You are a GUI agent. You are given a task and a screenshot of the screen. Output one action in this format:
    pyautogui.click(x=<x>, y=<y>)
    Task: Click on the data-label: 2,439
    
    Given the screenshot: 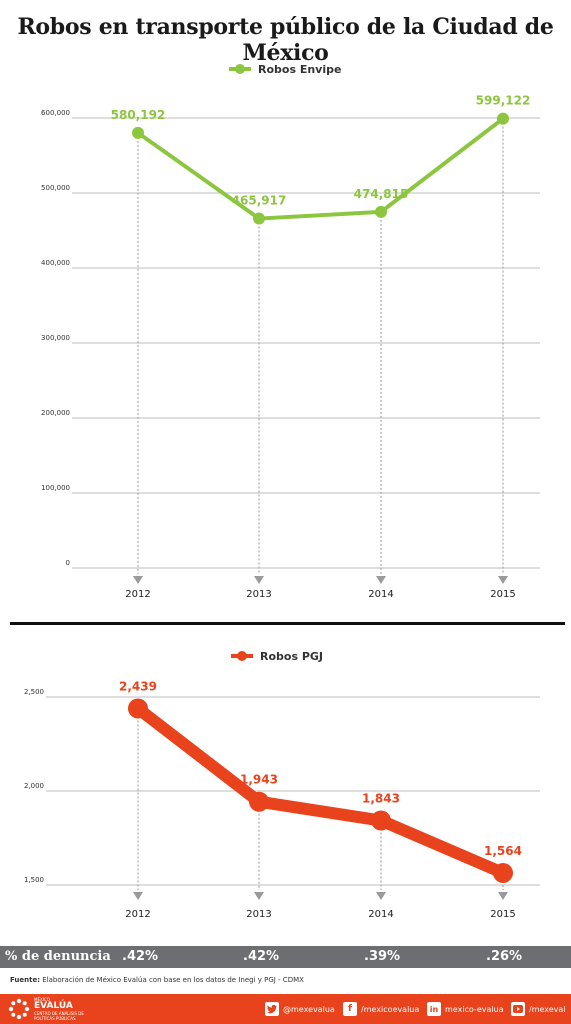 What is the action you would take?
    pyautogui.click(x=138, y=686)
    